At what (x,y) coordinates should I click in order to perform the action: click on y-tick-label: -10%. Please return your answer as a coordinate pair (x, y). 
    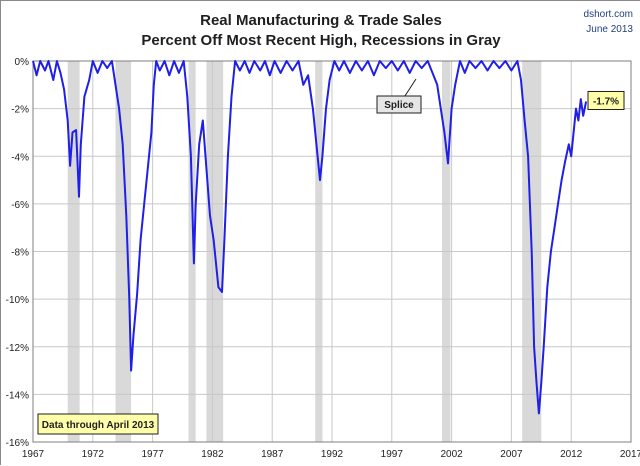
    Looking at the image, I should click on (17, 300).